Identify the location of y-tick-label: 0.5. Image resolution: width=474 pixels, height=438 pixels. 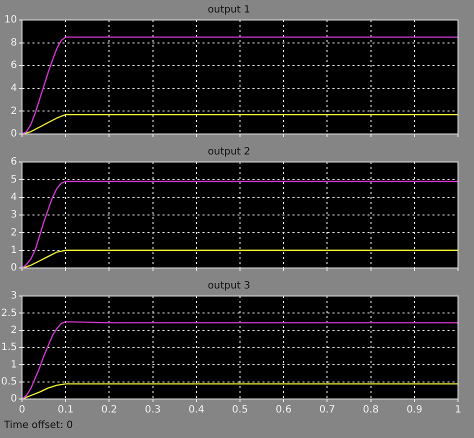
(9, 382).